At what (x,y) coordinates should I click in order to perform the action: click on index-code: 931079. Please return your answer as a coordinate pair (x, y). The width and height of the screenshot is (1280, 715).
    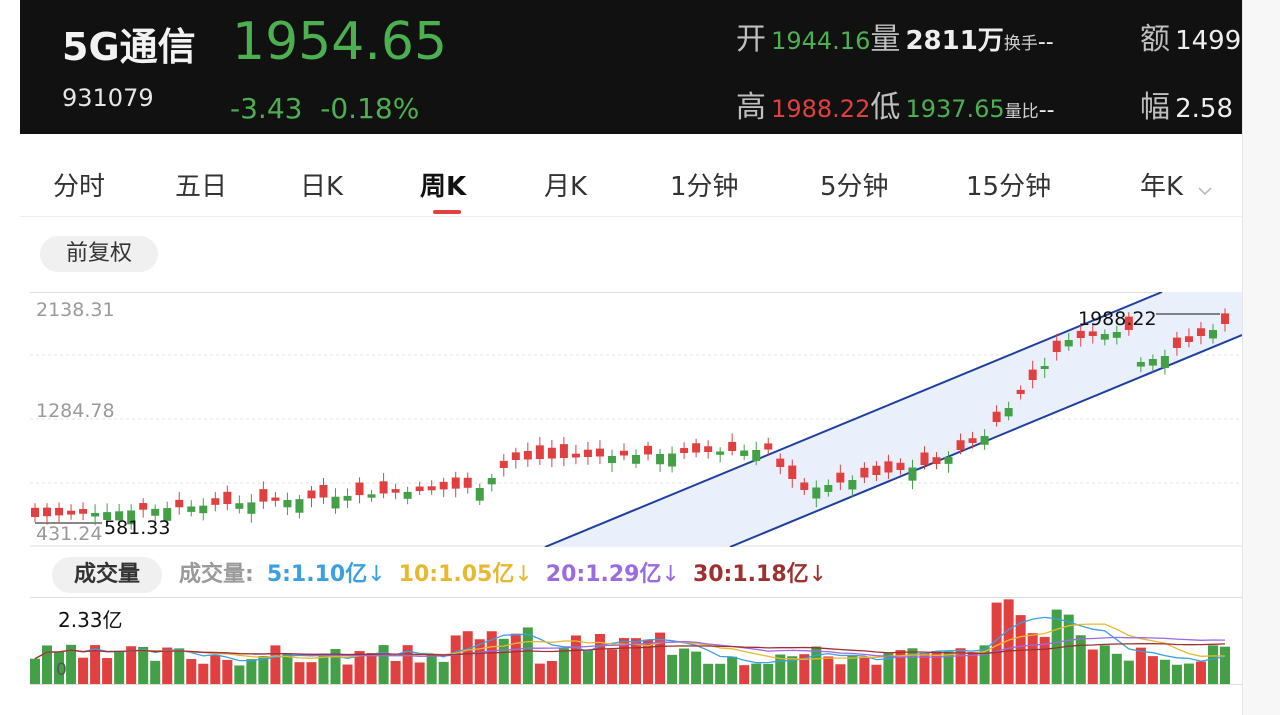
    Looking at the image, I should click on (108, 98).